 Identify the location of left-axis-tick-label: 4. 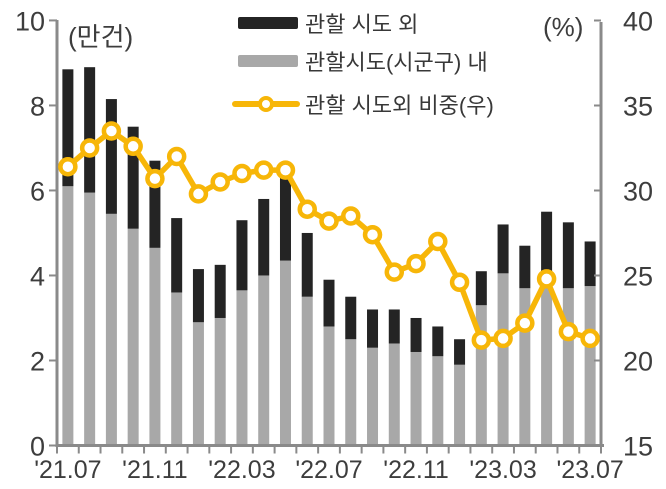
(37, 276).